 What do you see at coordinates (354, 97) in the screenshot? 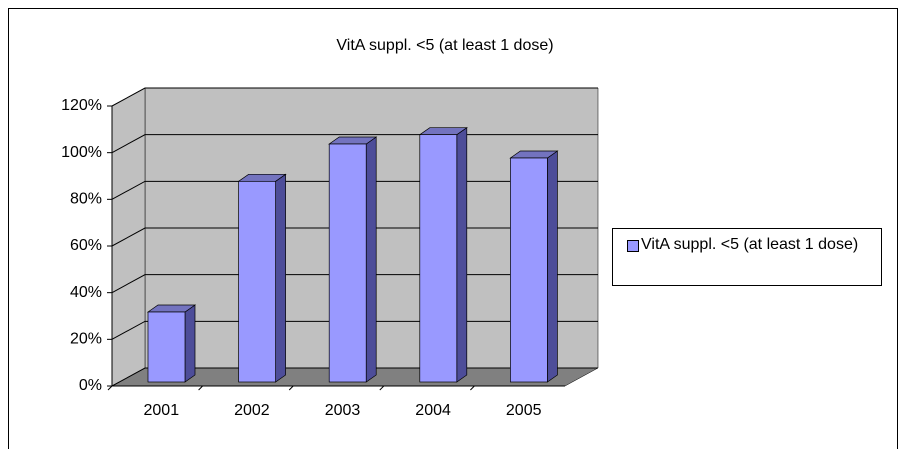
I see `grid-line` at bounding box center [354, 97].